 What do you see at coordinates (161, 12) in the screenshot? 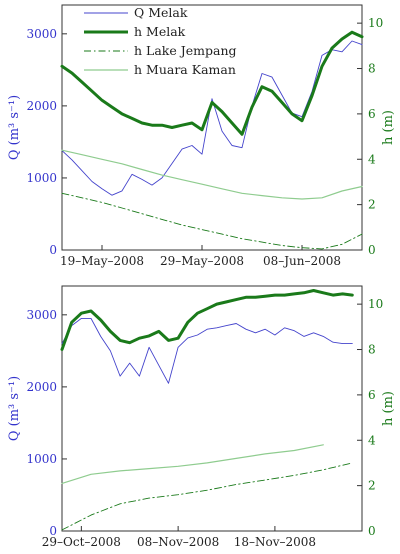
I see `legend-entry: Q Melak` at bounding box center [161, 12].